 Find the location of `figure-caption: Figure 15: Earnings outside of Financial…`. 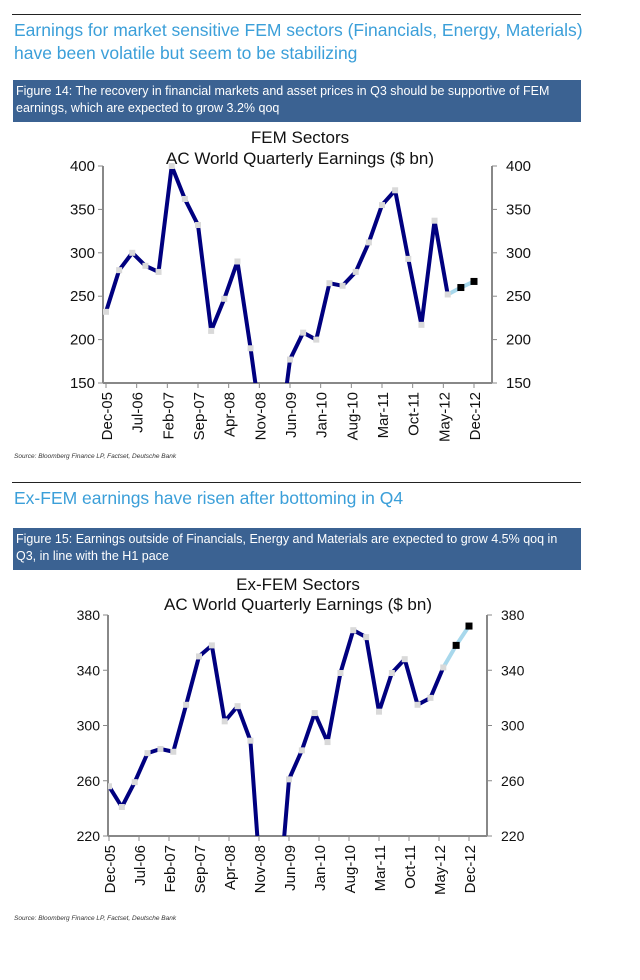

figure-caption: Figure 15: Earnings outside of Financial… is located at coordinates (297, 549).